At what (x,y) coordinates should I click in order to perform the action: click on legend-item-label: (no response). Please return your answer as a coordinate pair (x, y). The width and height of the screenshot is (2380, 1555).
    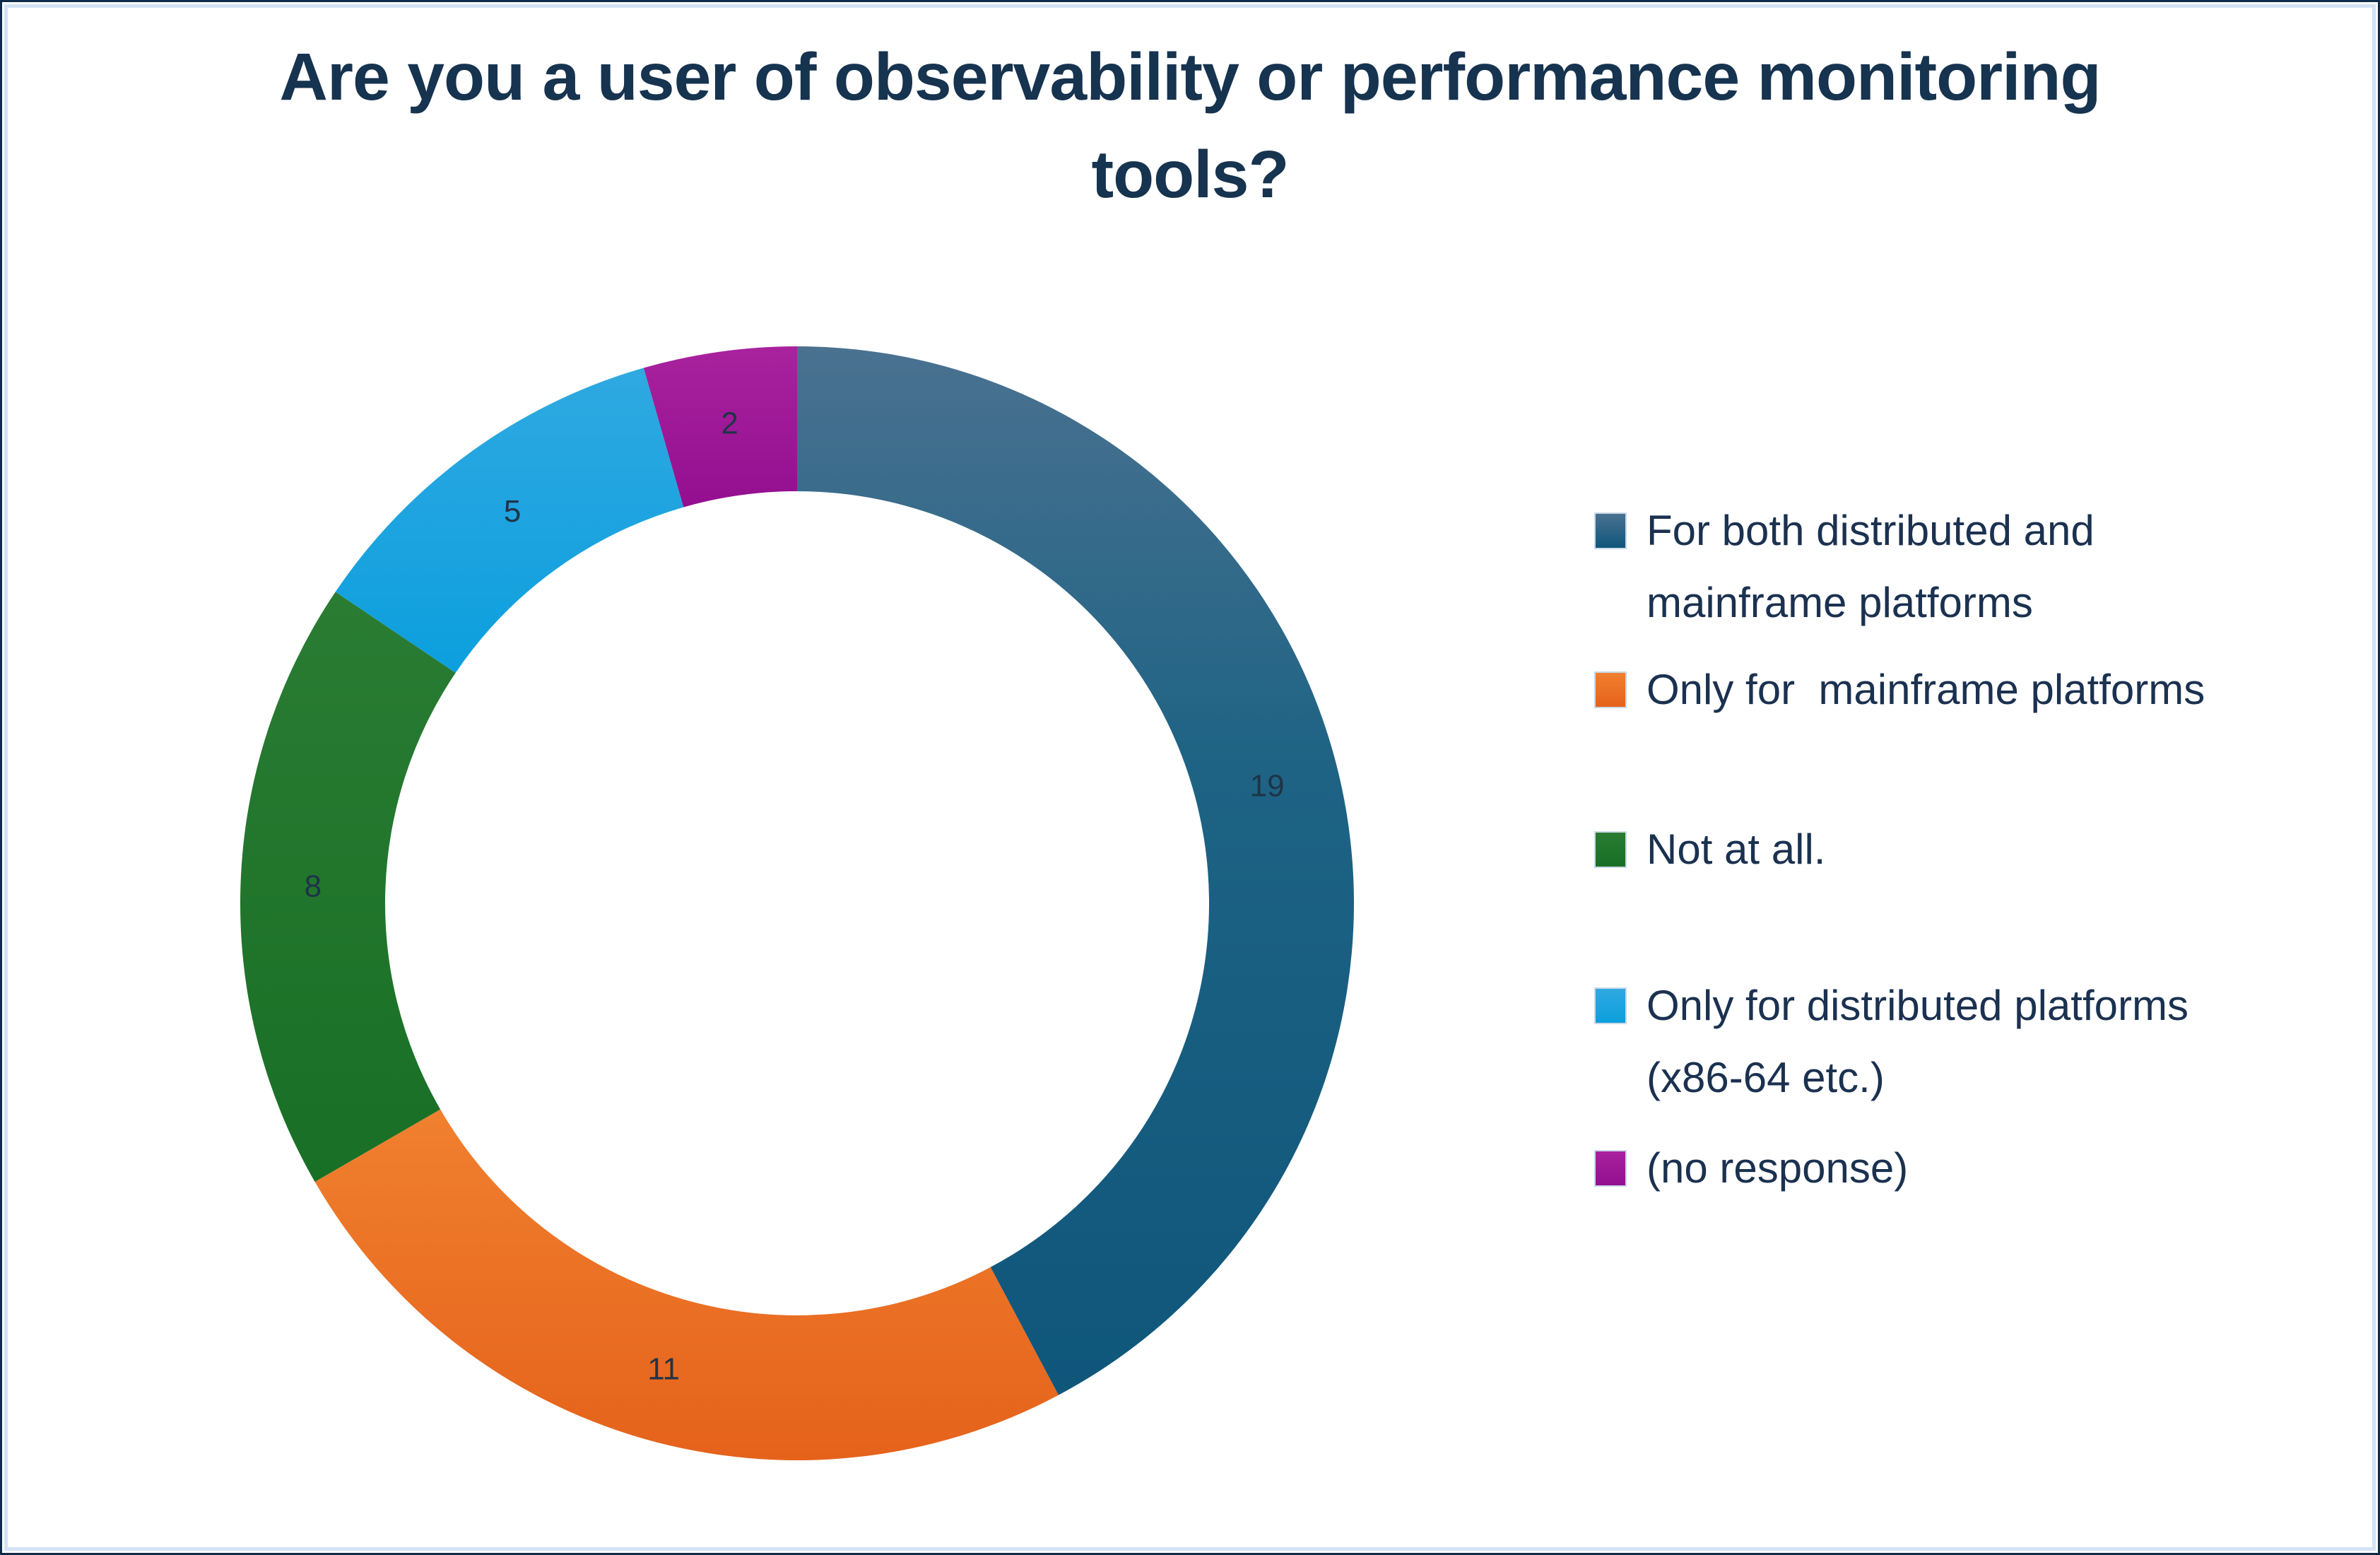
    Looking at the image, I should click on (1778, 1168).